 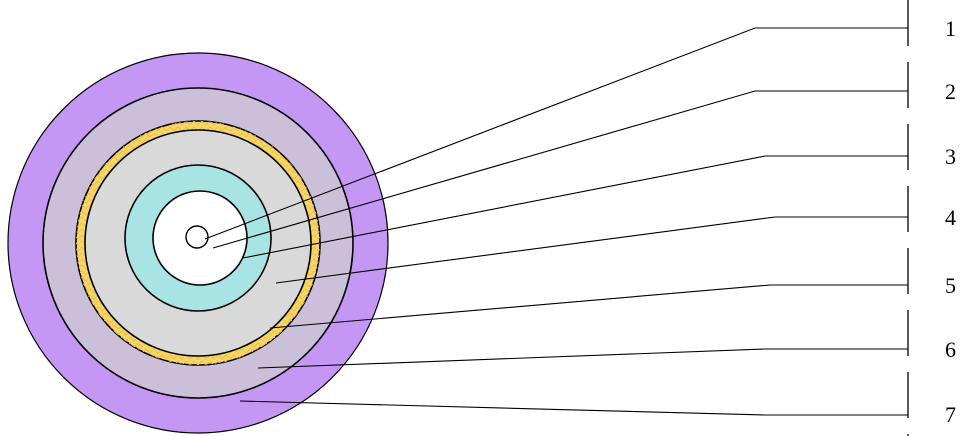 I want to click on callout-label-2: 2, so click(x=950, y=91).